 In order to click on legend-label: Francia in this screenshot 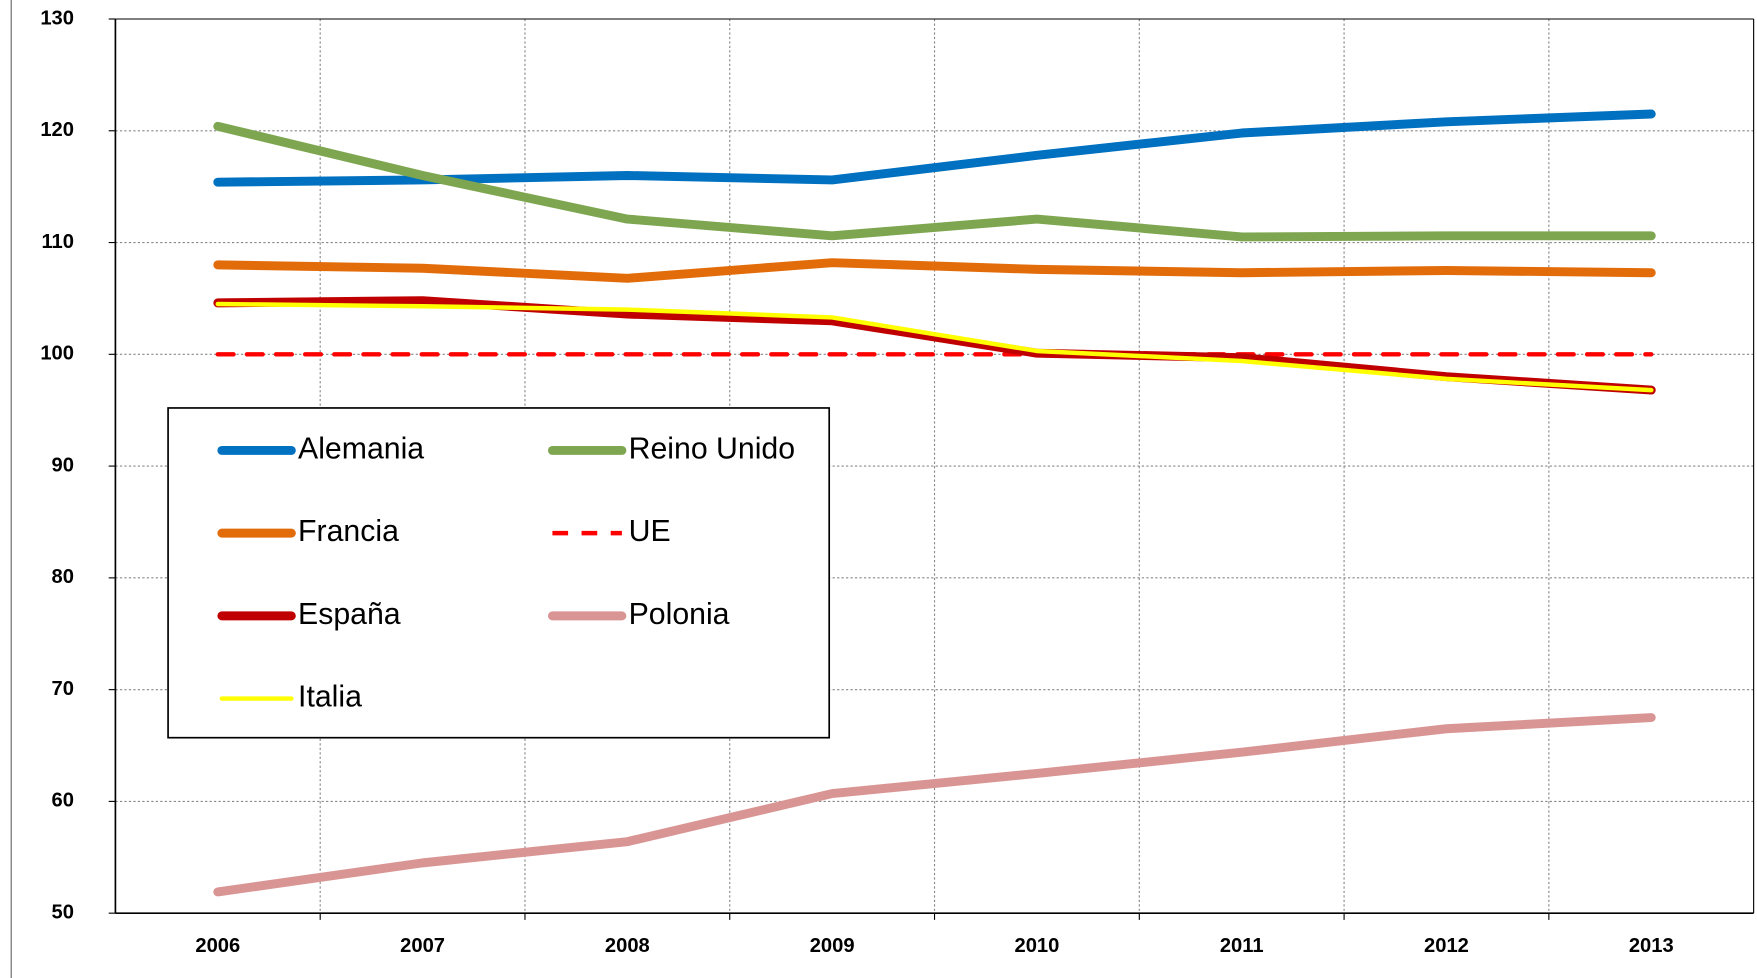, I will do `click(348, 531)`.